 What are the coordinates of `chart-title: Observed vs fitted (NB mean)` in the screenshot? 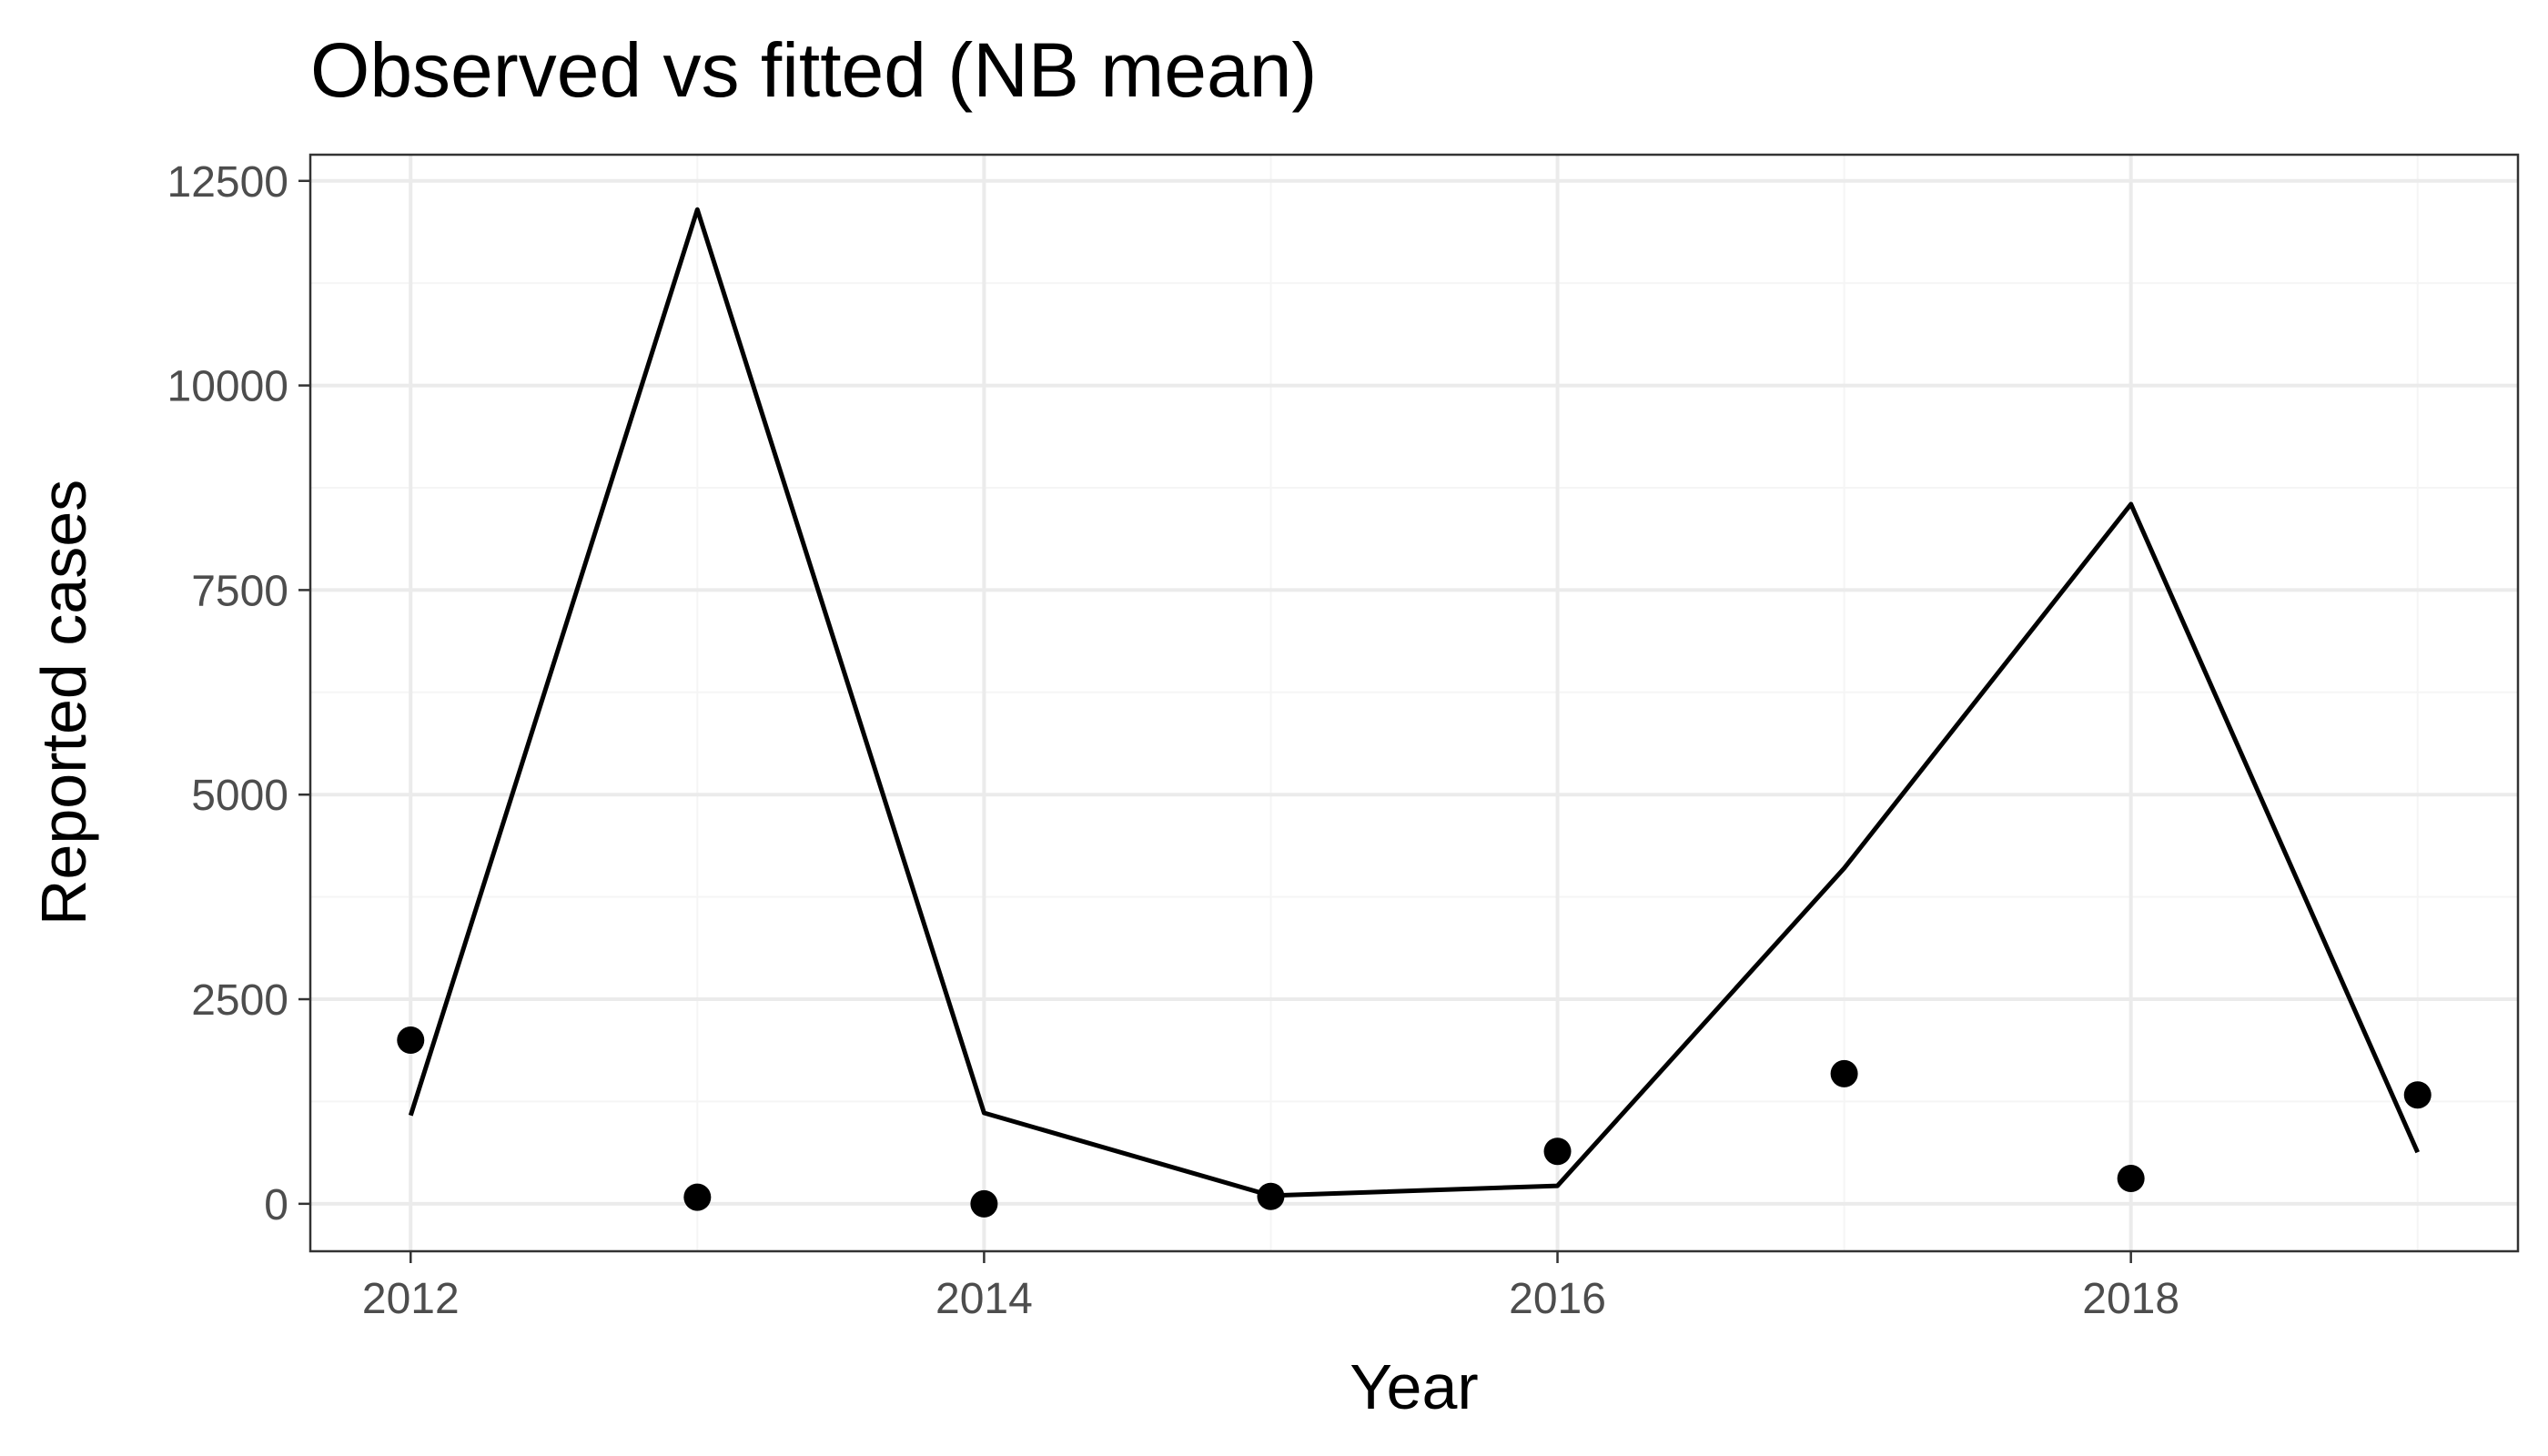 It's located at (814, 70).